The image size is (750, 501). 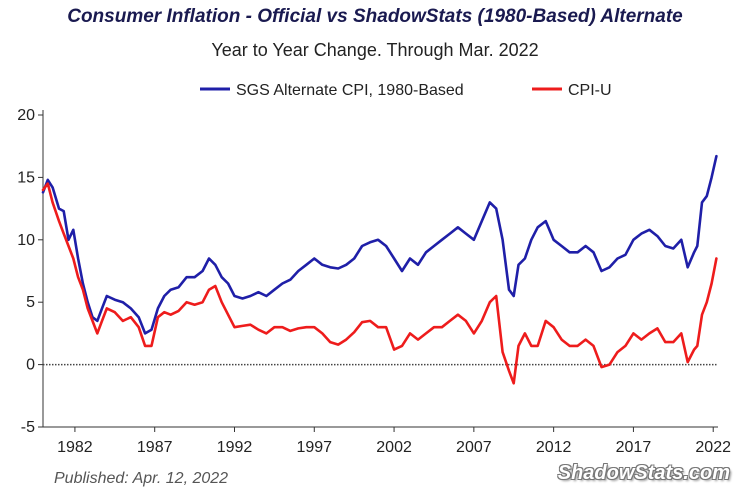 I want to click on x-tick-label: 2022, so click(x=713, y=447).